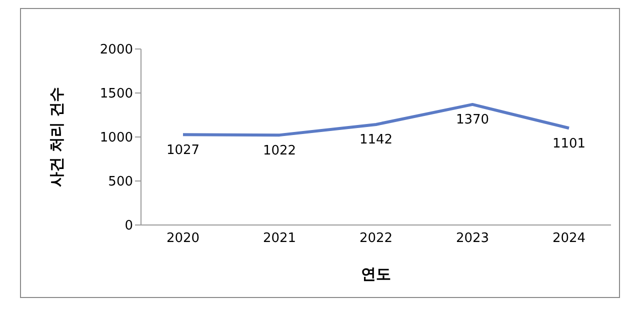  I want to click on y-tick-label: 1500, so click(116, 94).